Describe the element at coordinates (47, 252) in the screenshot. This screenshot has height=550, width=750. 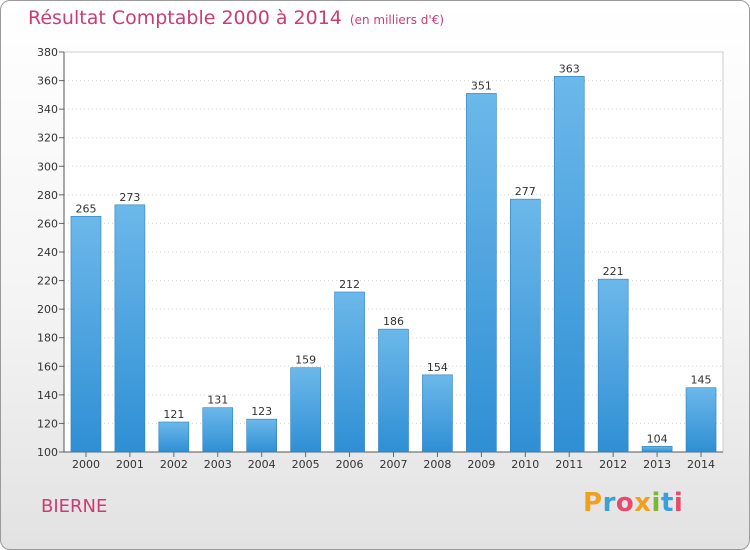
I see `y-tick-label: 240` at that location.